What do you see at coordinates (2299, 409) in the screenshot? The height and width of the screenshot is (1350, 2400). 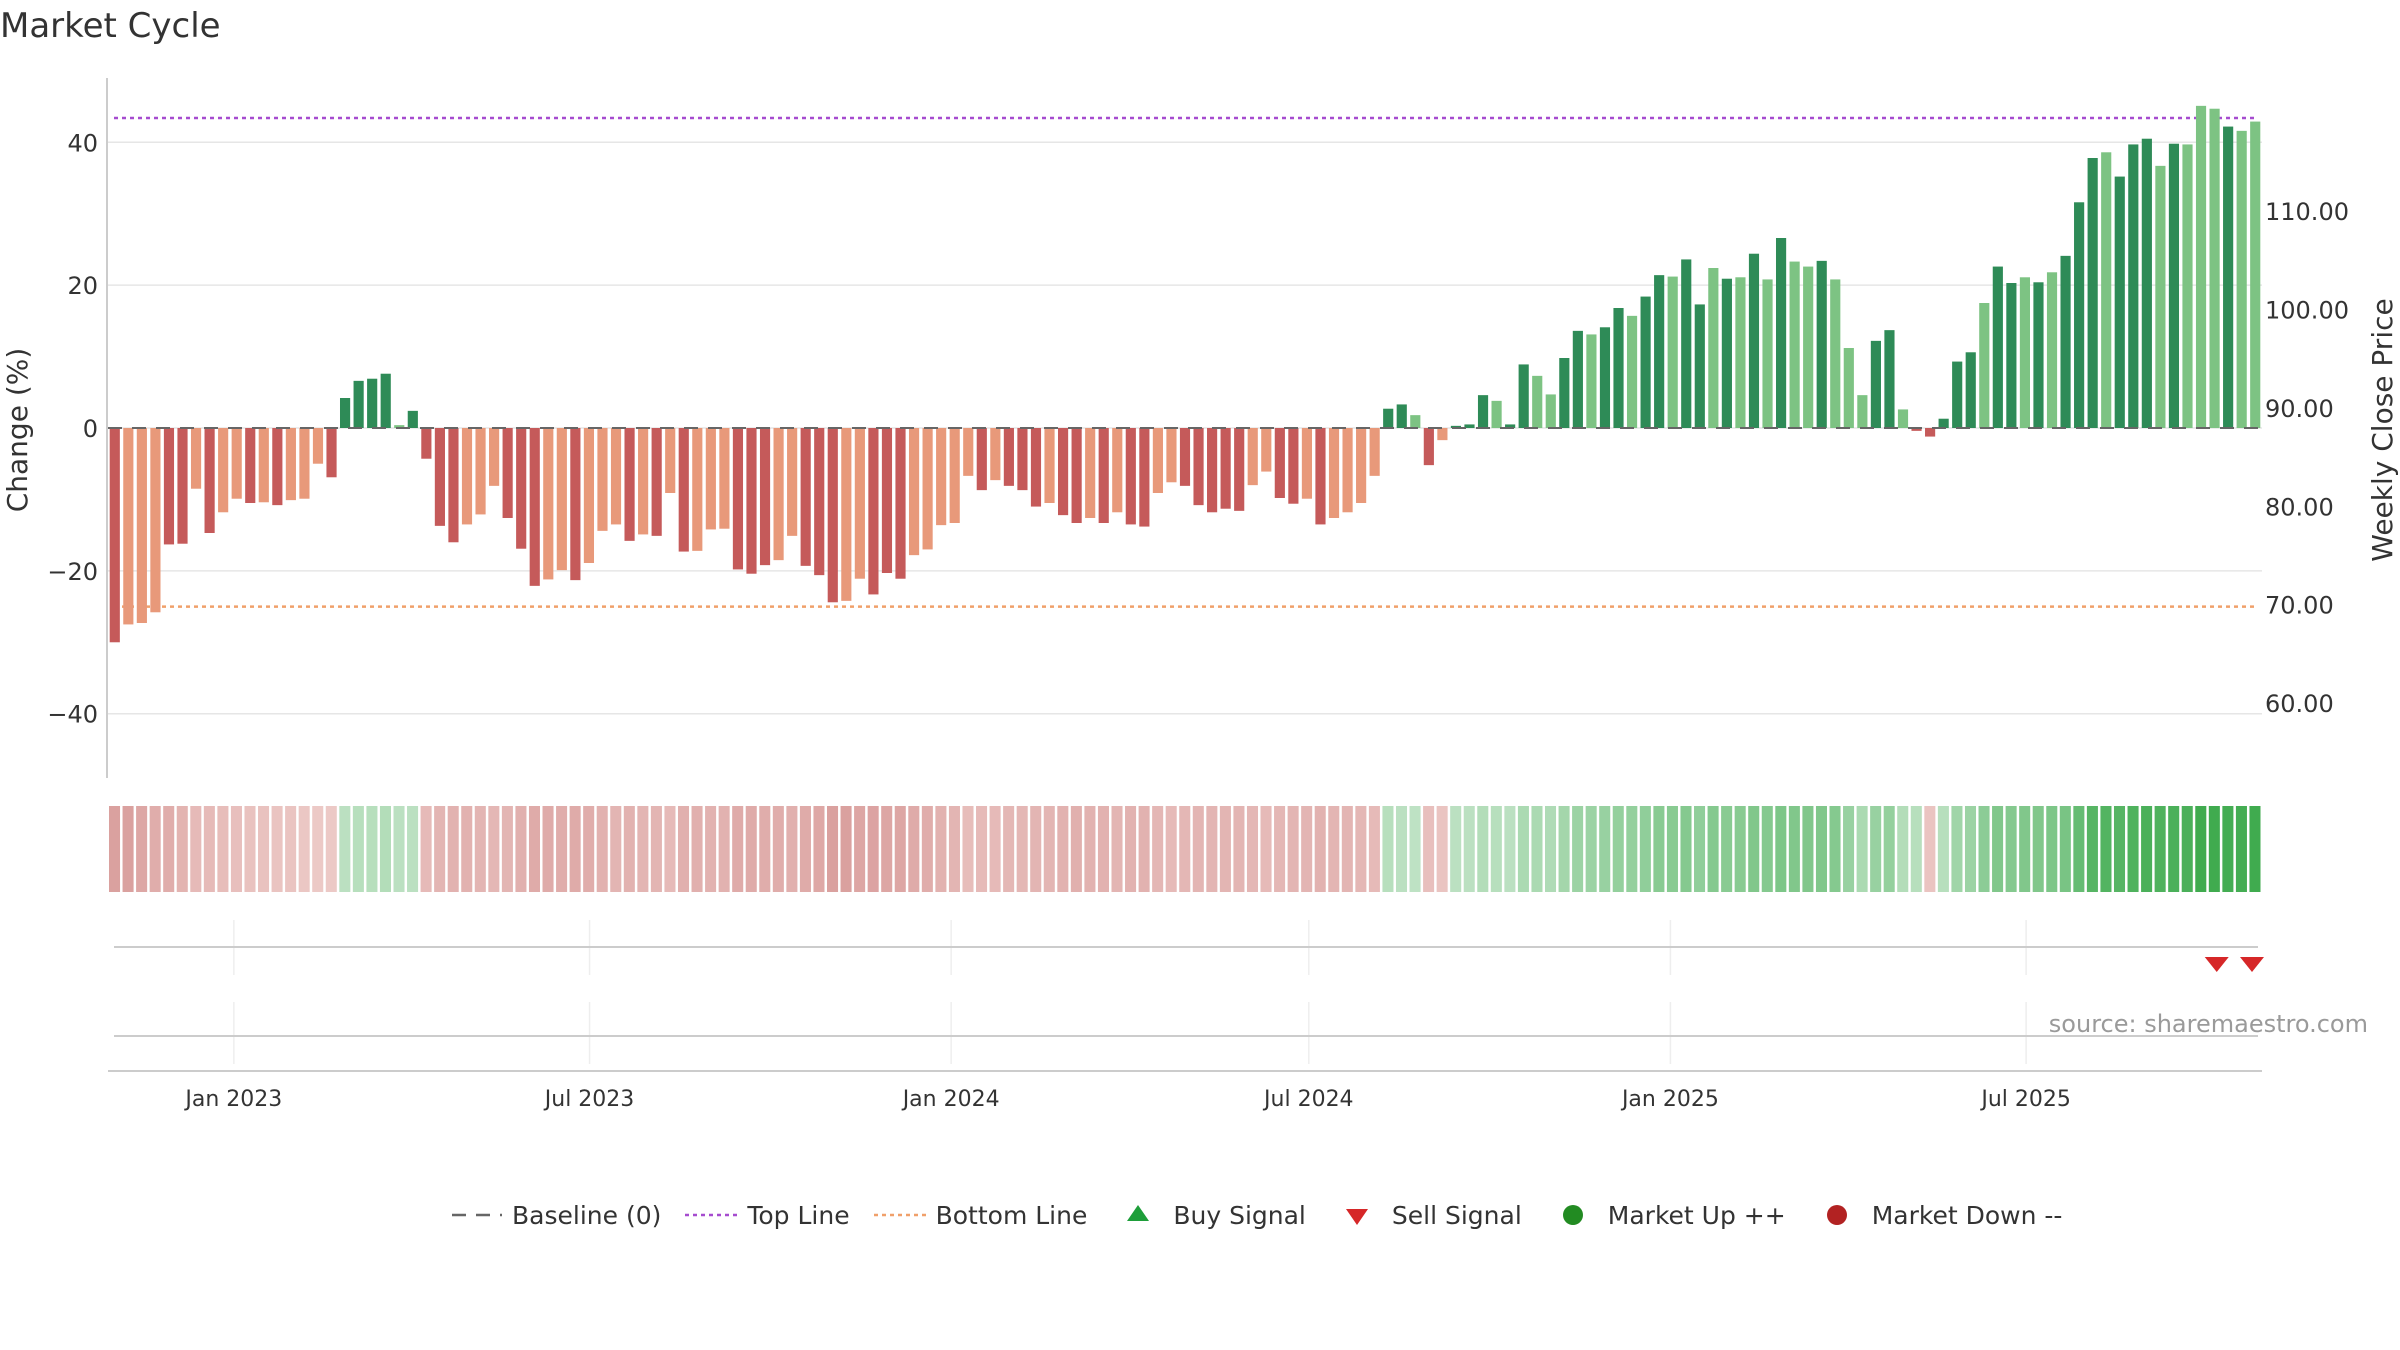 I see `y2-tick-label: 90.00` at bounding box center [2299, 409].